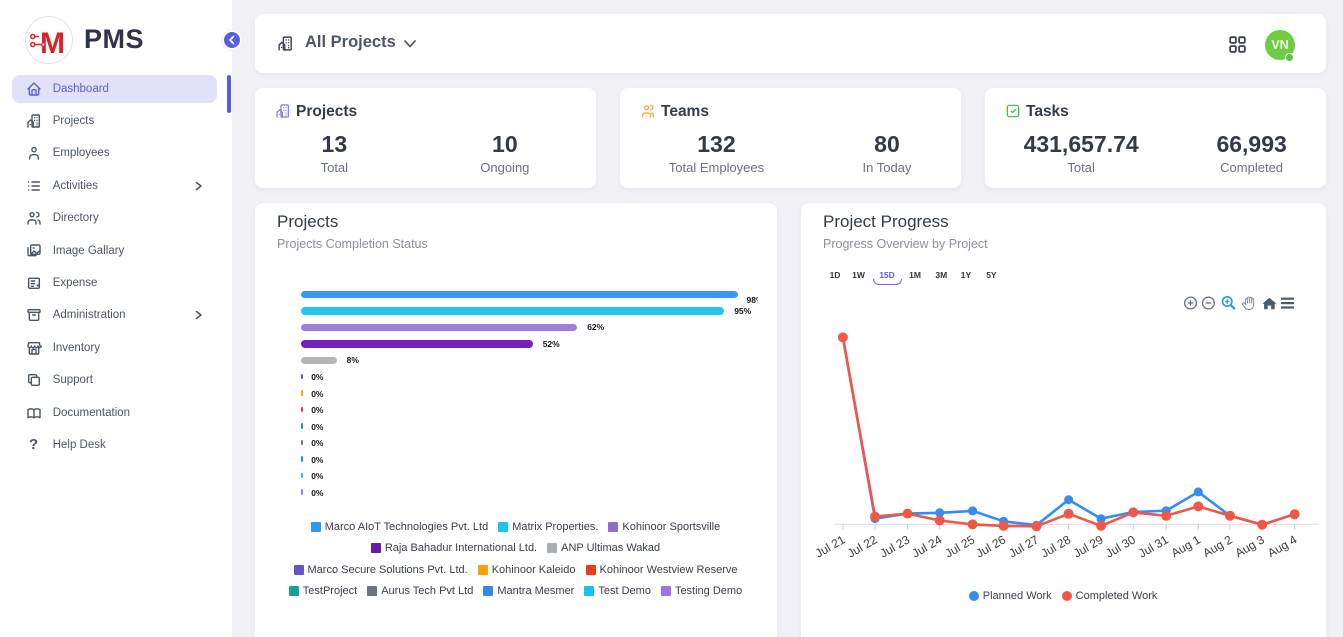 The height and width of the screenshot is (637, 1343). Describe the element at coordinates (990, 546) in the screenshot. I see `svg-text: Jul 26` at that location.